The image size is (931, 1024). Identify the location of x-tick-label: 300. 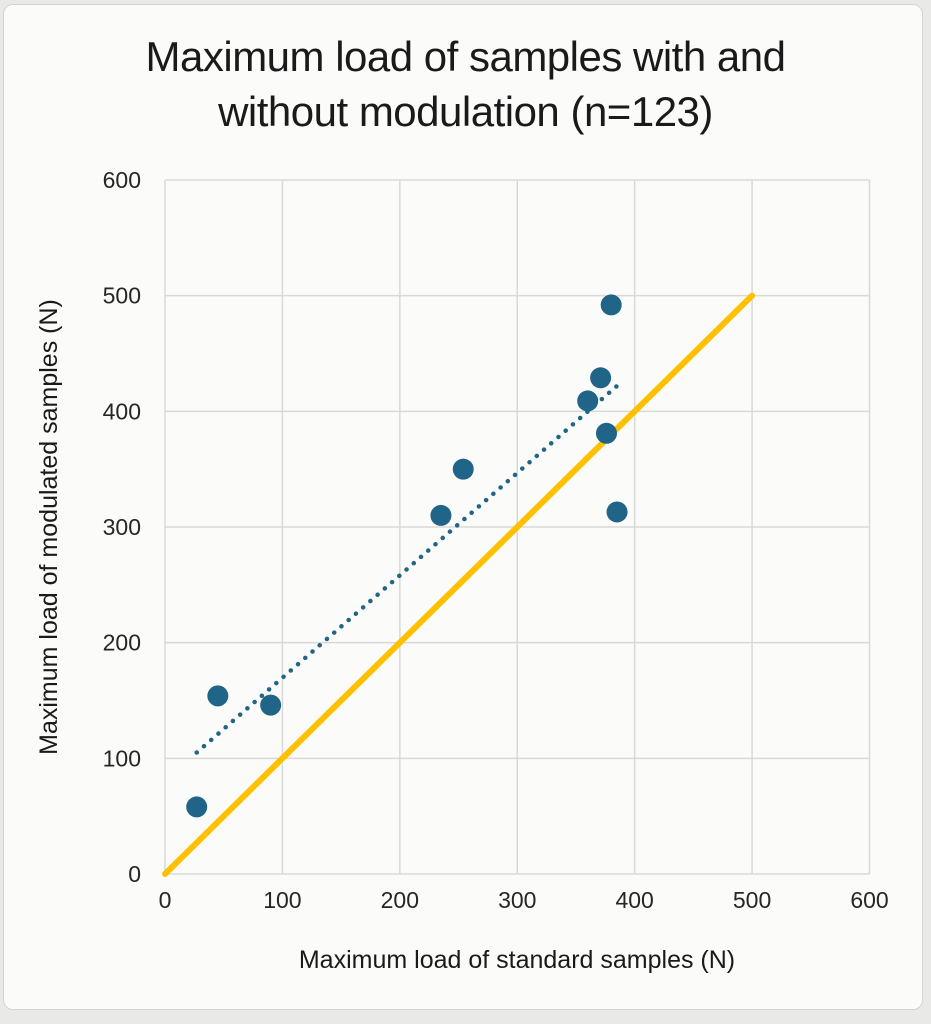
(517, 900).